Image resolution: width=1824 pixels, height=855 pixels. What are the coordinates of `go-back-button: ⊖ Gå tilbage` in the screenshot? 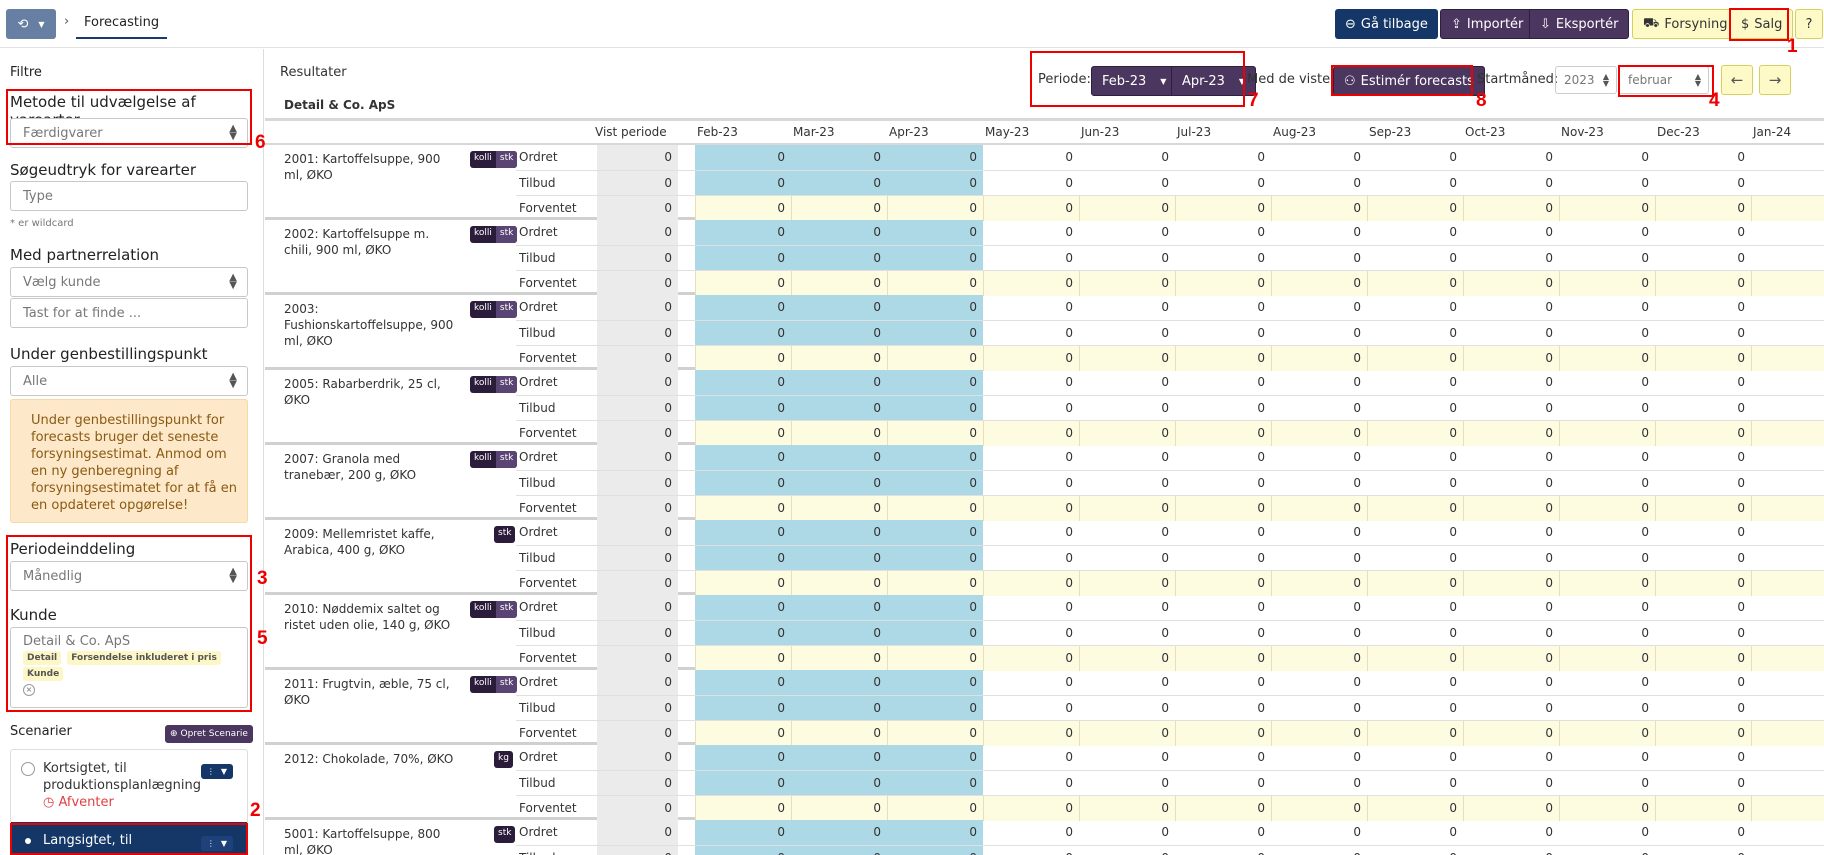 It's located at (1386, 24).